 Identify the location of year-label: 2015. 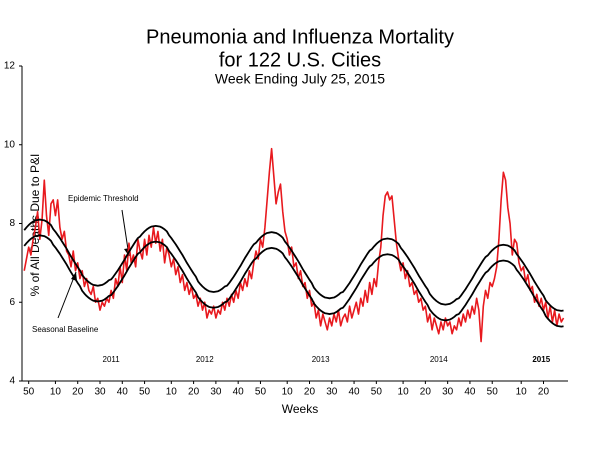
(541, 359).